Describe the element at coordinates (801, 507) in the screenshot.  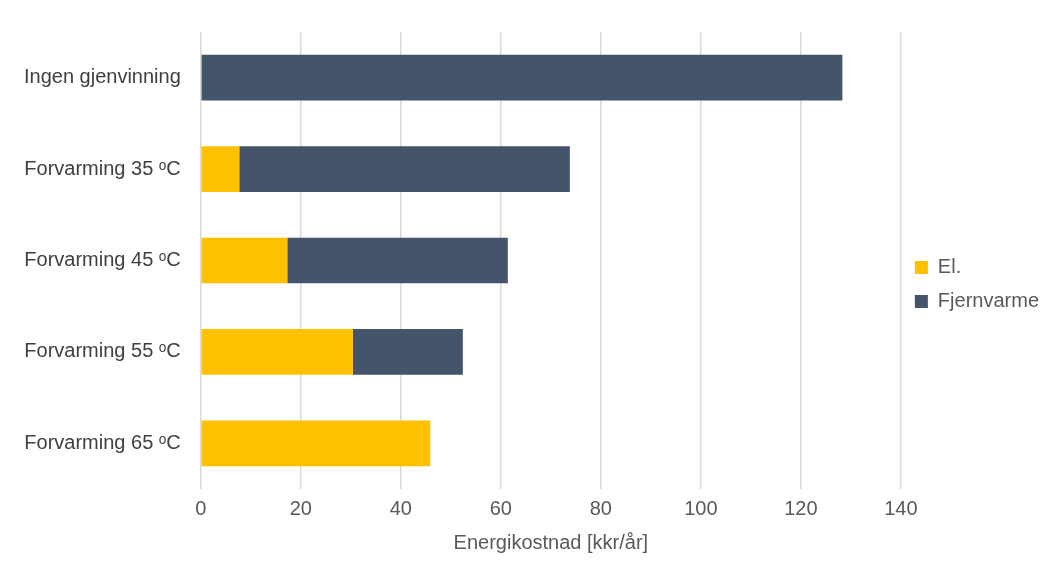
I see `x-tick-label: 120` at that location.